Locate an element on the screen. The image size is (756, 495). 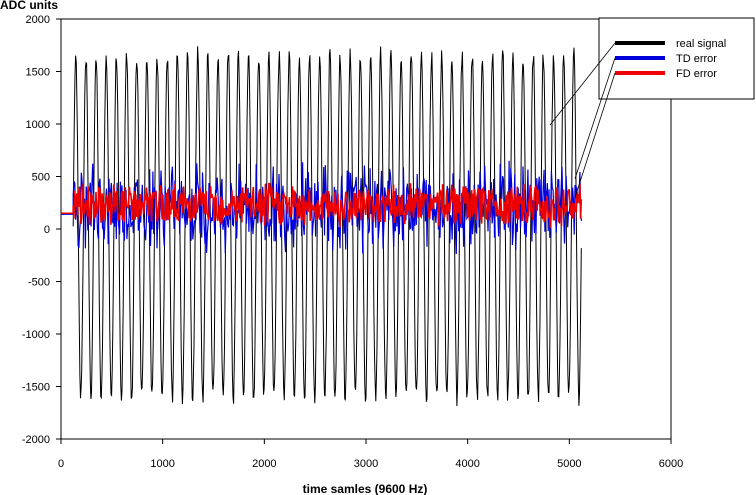
x-tick-label: 0 is located at coordinates (61, 464).